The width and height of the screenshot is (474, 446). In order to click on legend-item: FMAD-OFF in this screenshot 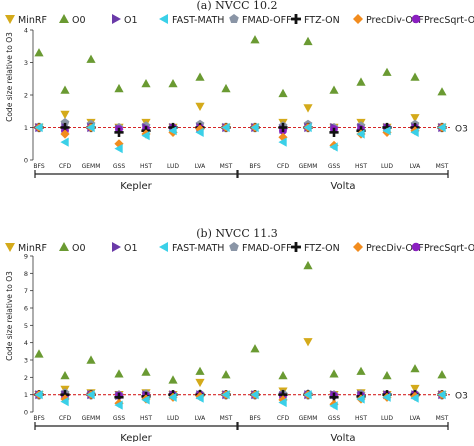, I will do `click(260, 248)`.